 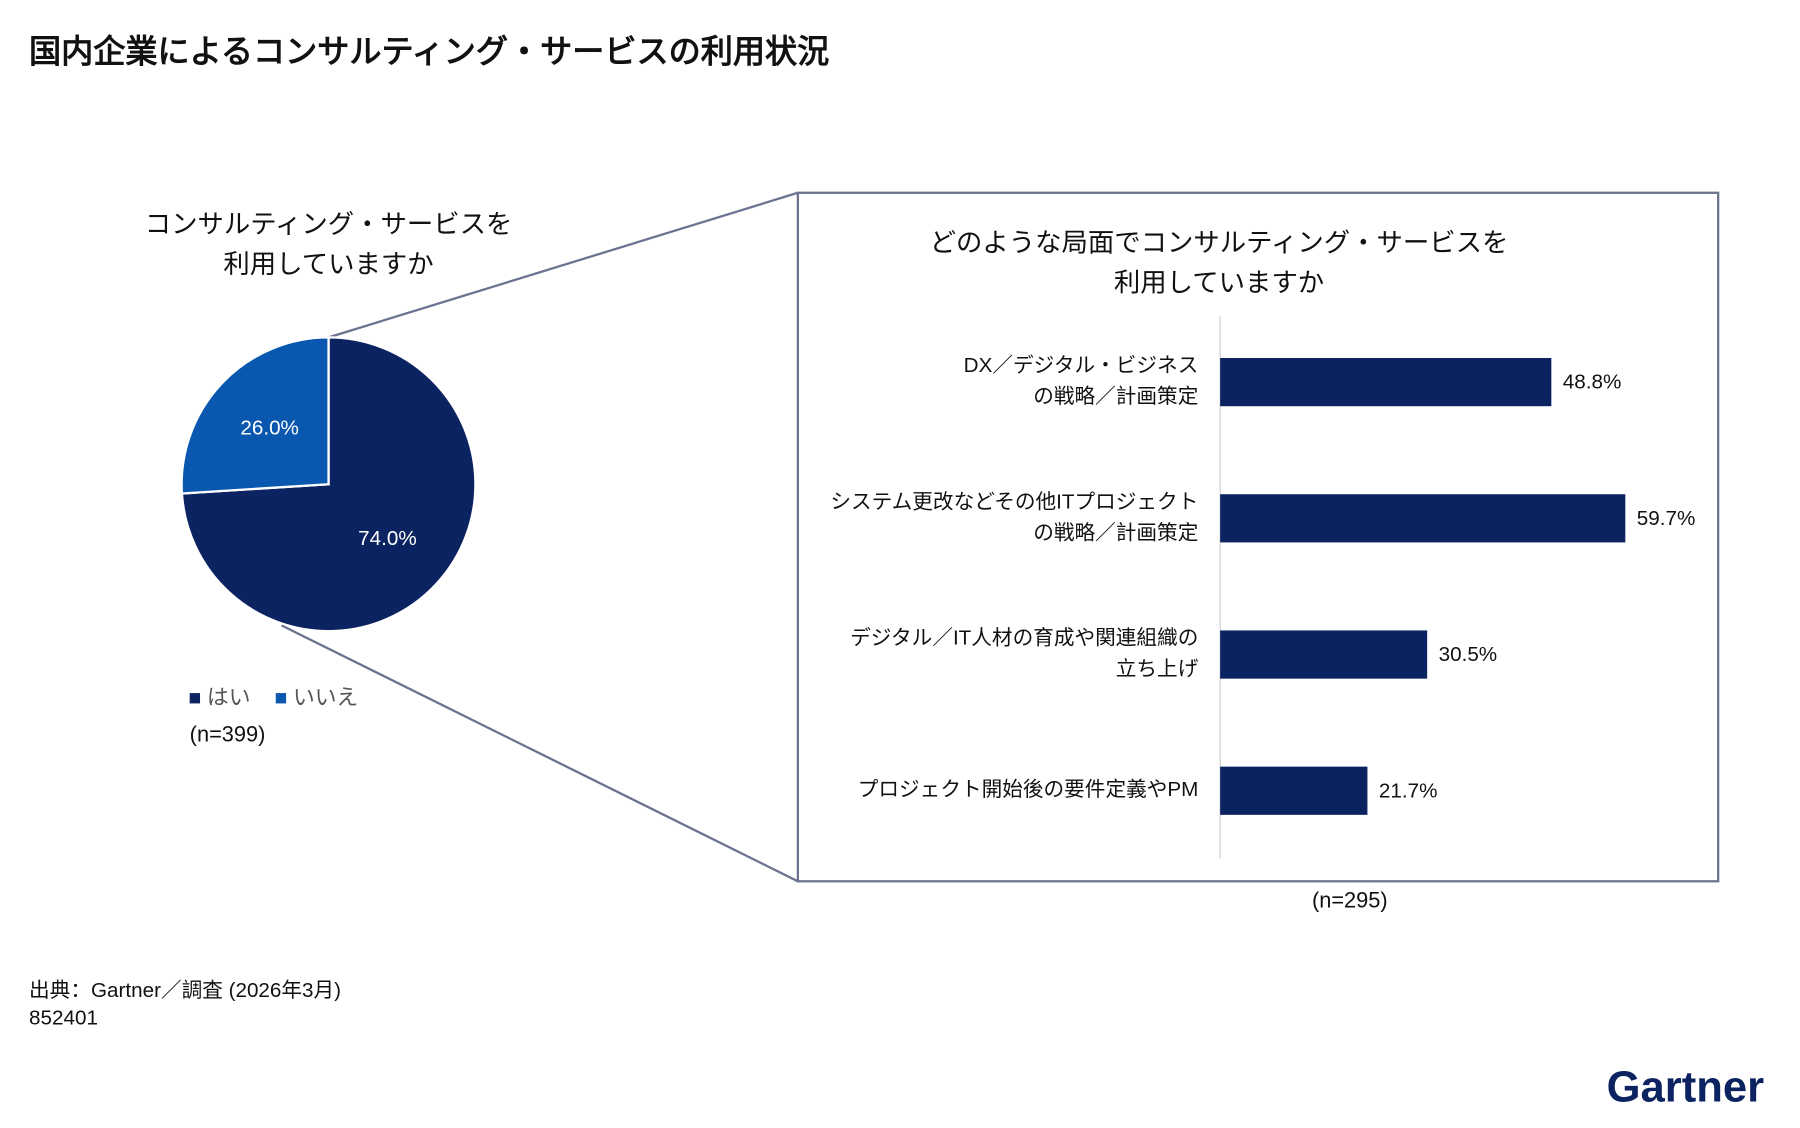 What do you see at coordinates (1219, 242) in the screenshot?
I see `bar-title: どのような局面でコンサルティング・サービスを` at bounding box center [1219, 242].